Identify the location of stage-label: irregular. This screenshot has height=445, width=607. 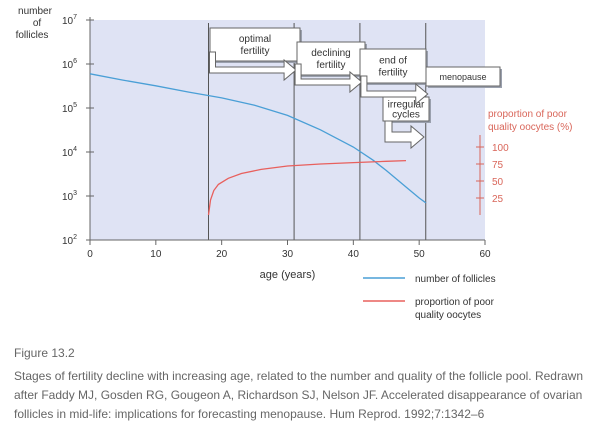
(406, 105).